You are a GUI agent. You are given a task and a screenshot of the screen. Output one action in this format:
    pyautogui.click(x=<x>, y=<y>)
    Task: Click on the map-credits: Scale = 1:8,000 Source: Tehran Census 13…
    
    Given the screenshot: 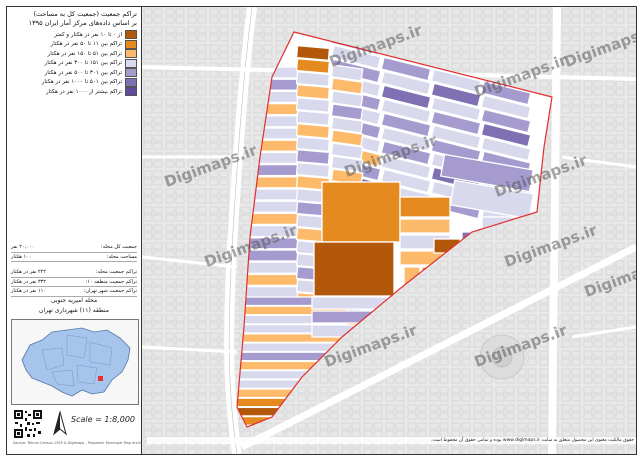 What is the action you would take?
    pyautogui.click(x=78, y=427)
    